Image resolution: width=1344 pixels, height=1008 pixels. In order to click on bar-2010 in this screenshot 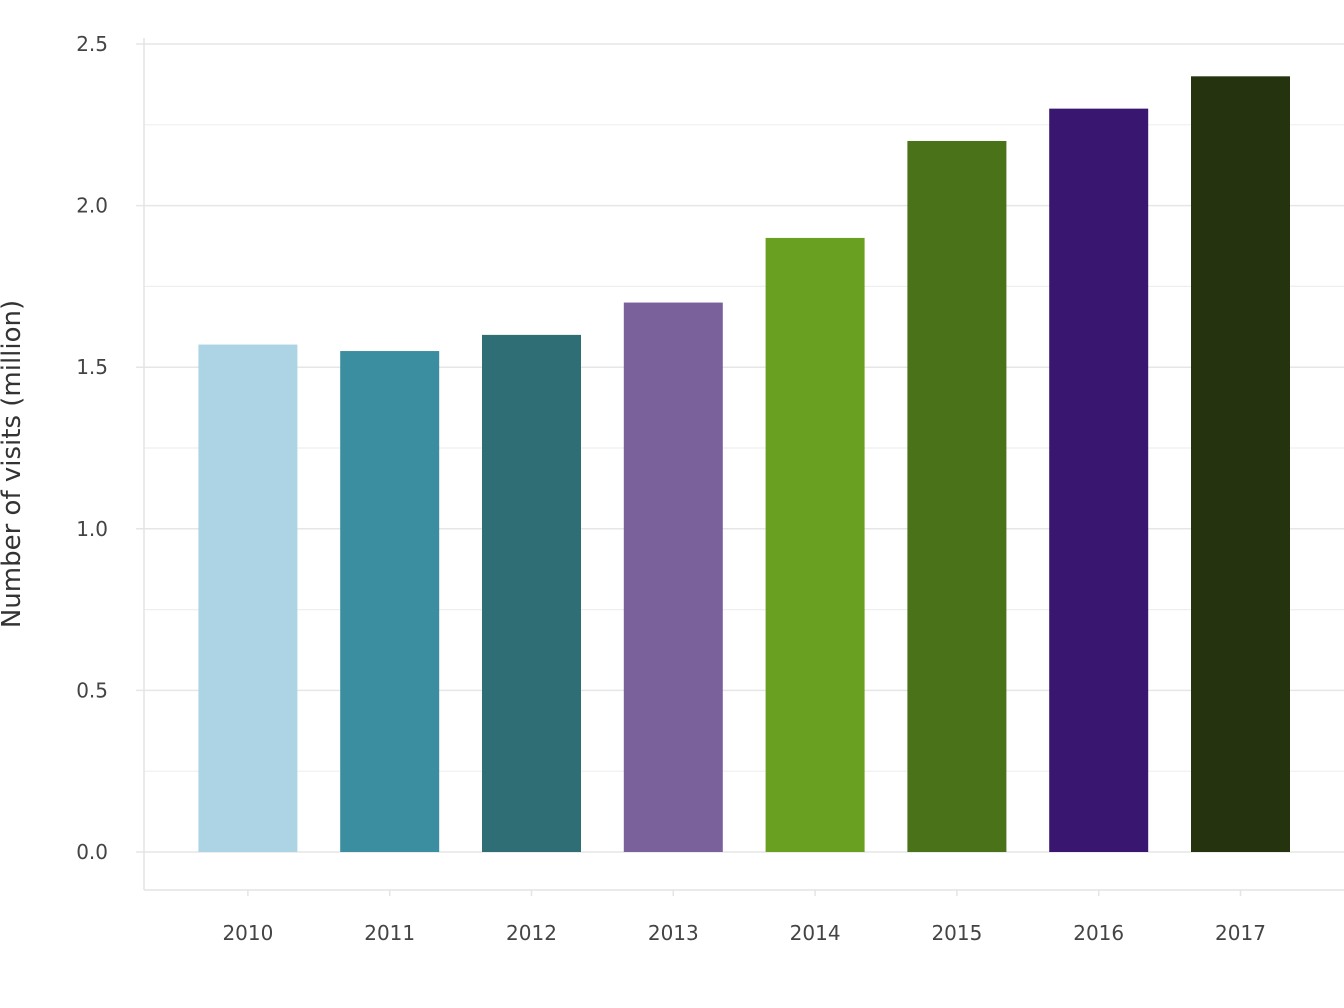, I will do `click(248, 598)`.